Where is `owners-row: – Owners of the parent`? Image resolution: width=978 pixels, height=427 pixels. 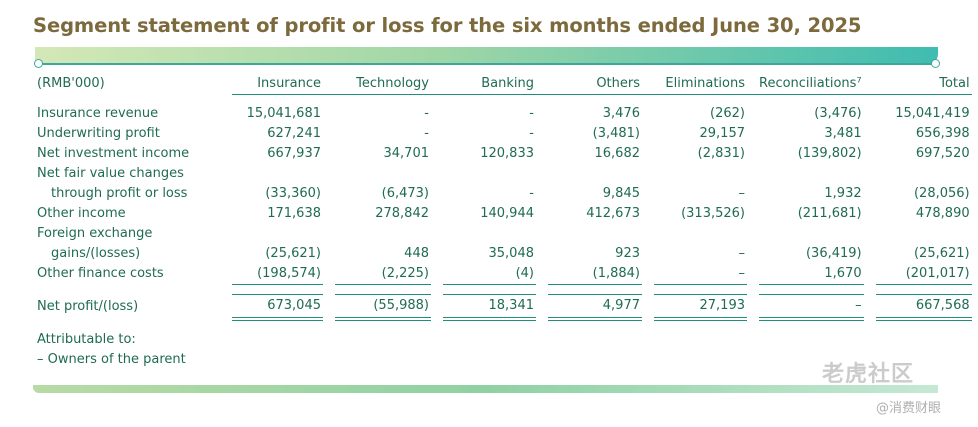 owners-row: – Owners of the parent is located at coordinates (504, 360).